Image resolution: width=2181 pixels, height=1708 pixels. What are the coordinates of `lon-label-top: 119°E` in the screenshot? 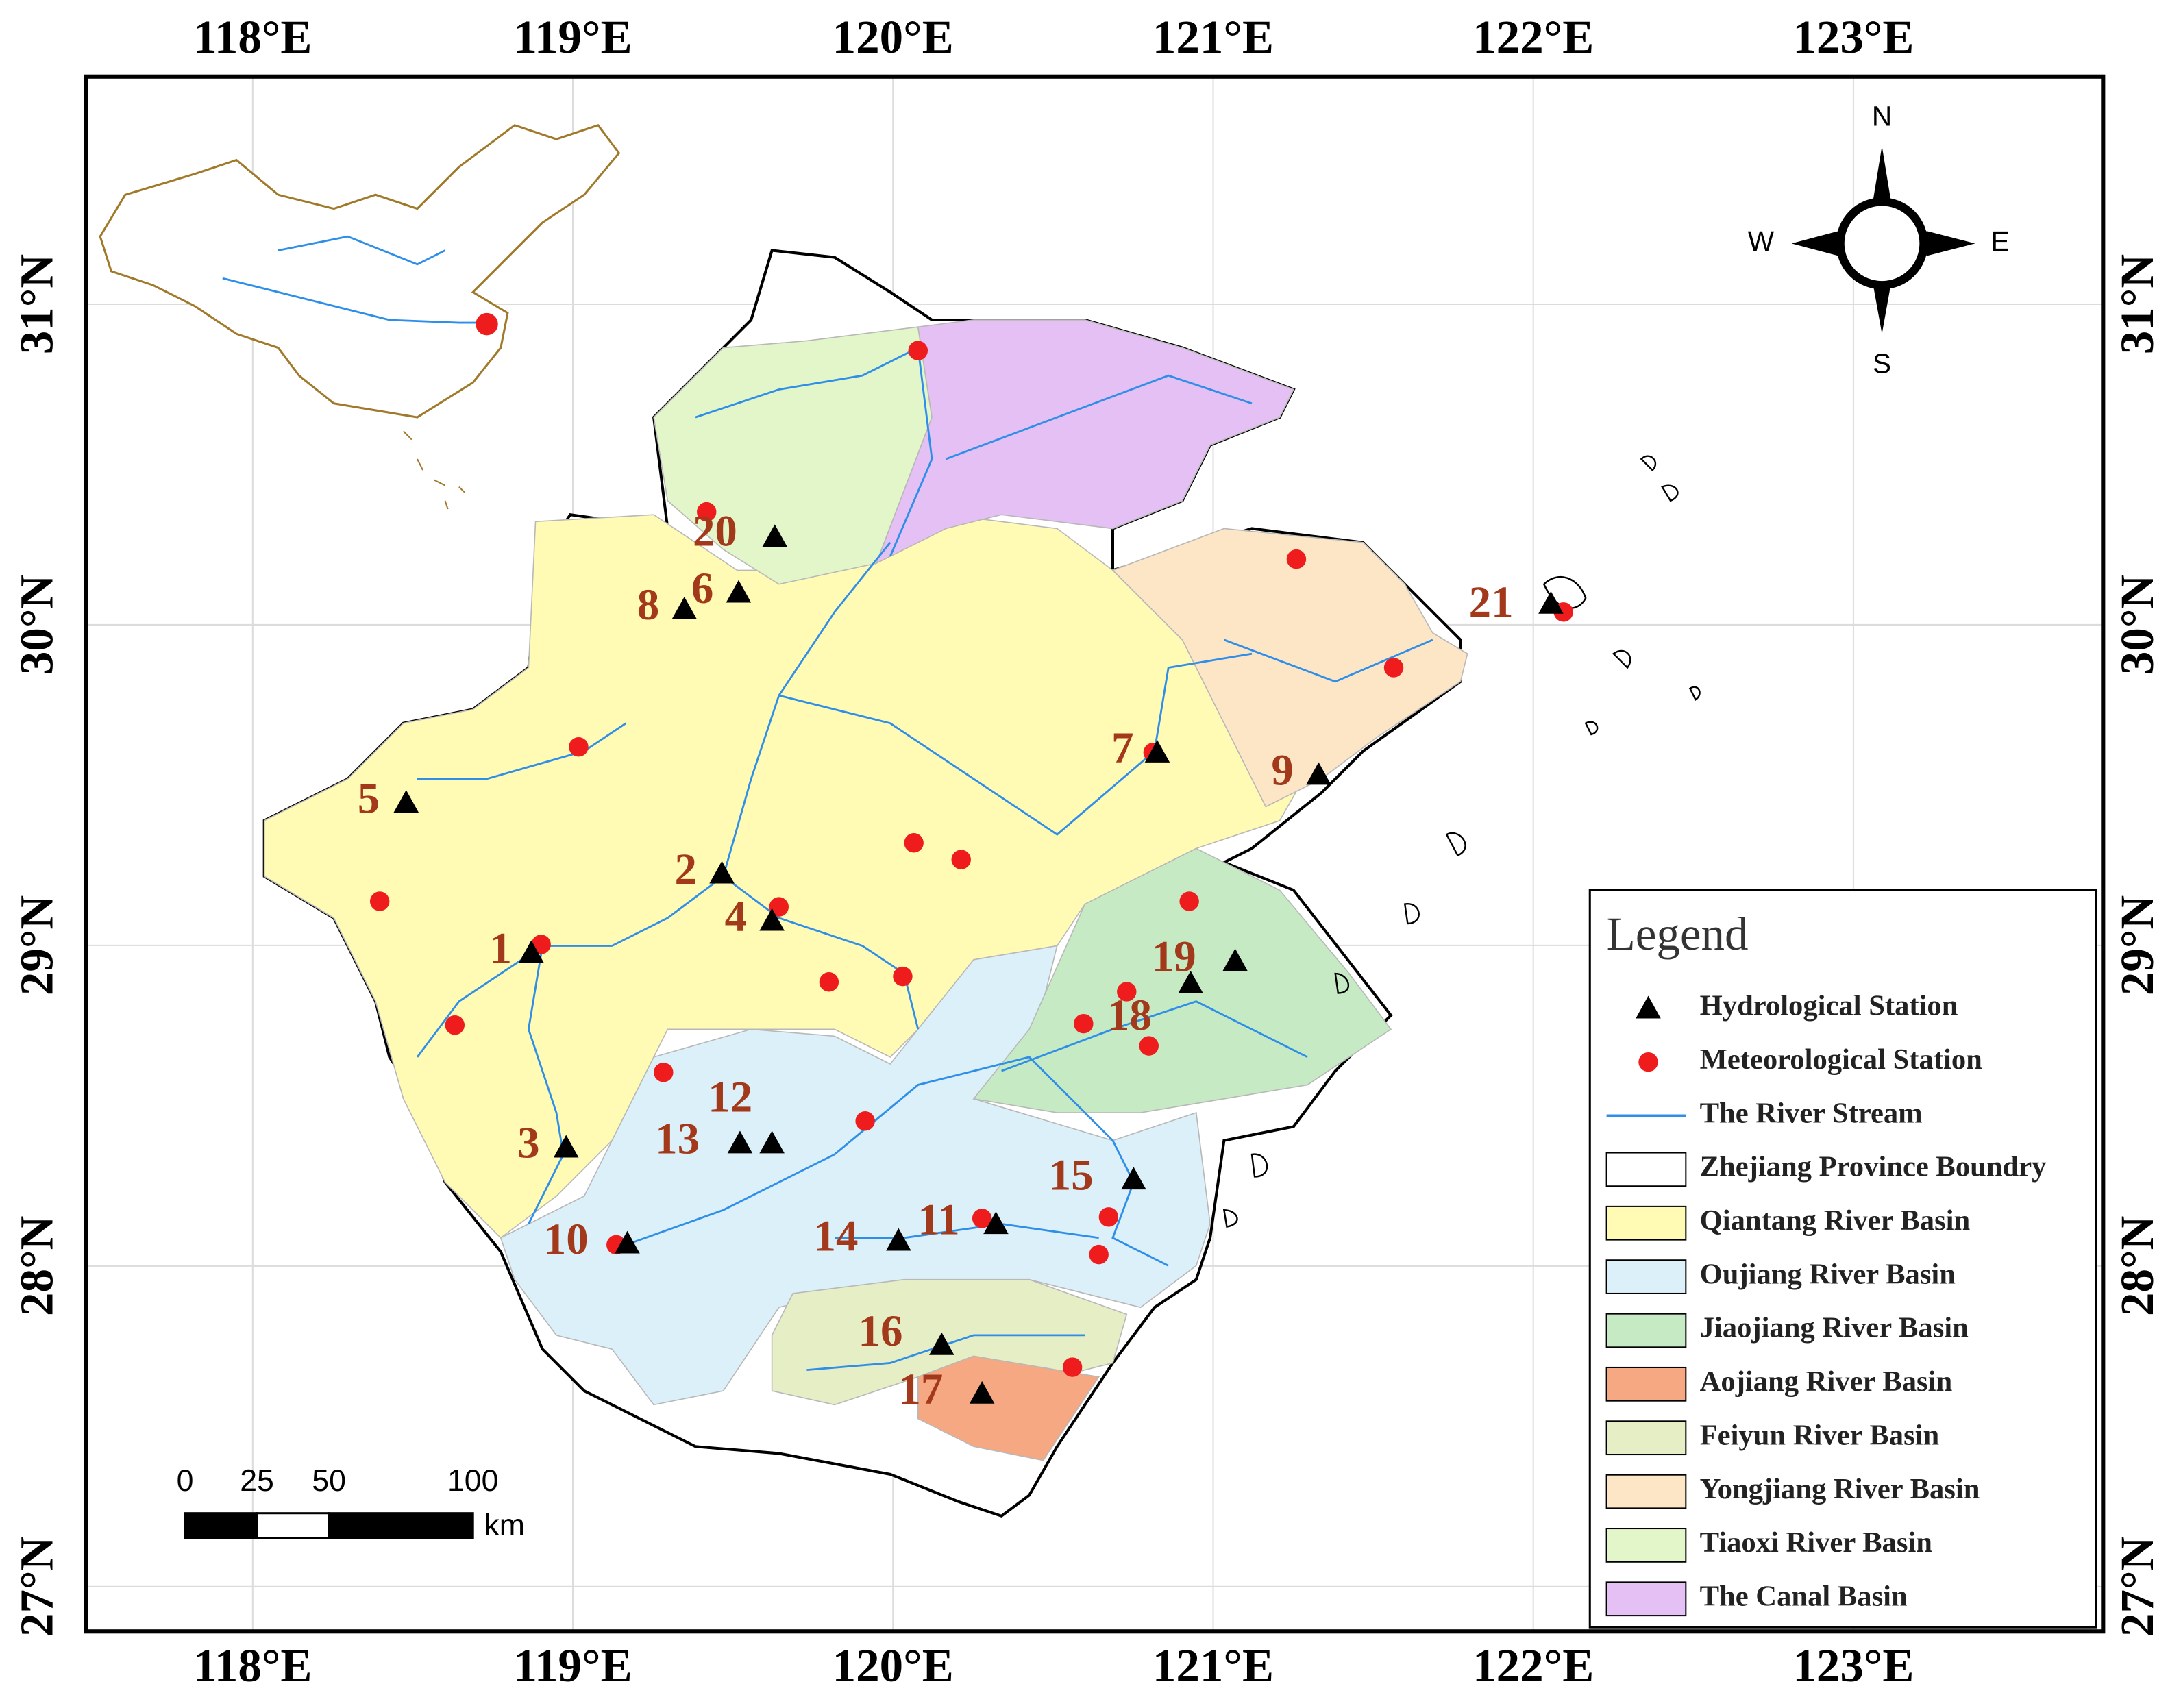 It's located at (572, 37).